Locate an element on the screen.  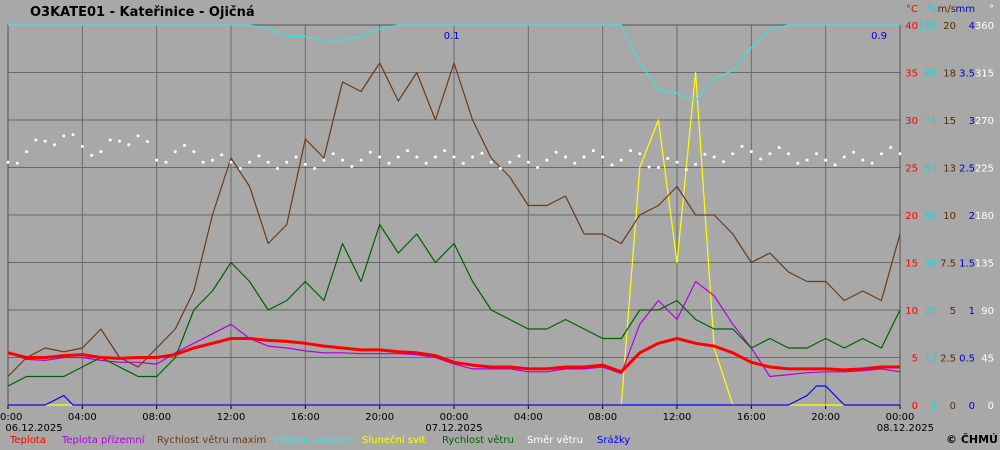
y-tick-label: 315 is located at coordinates (984, 74).